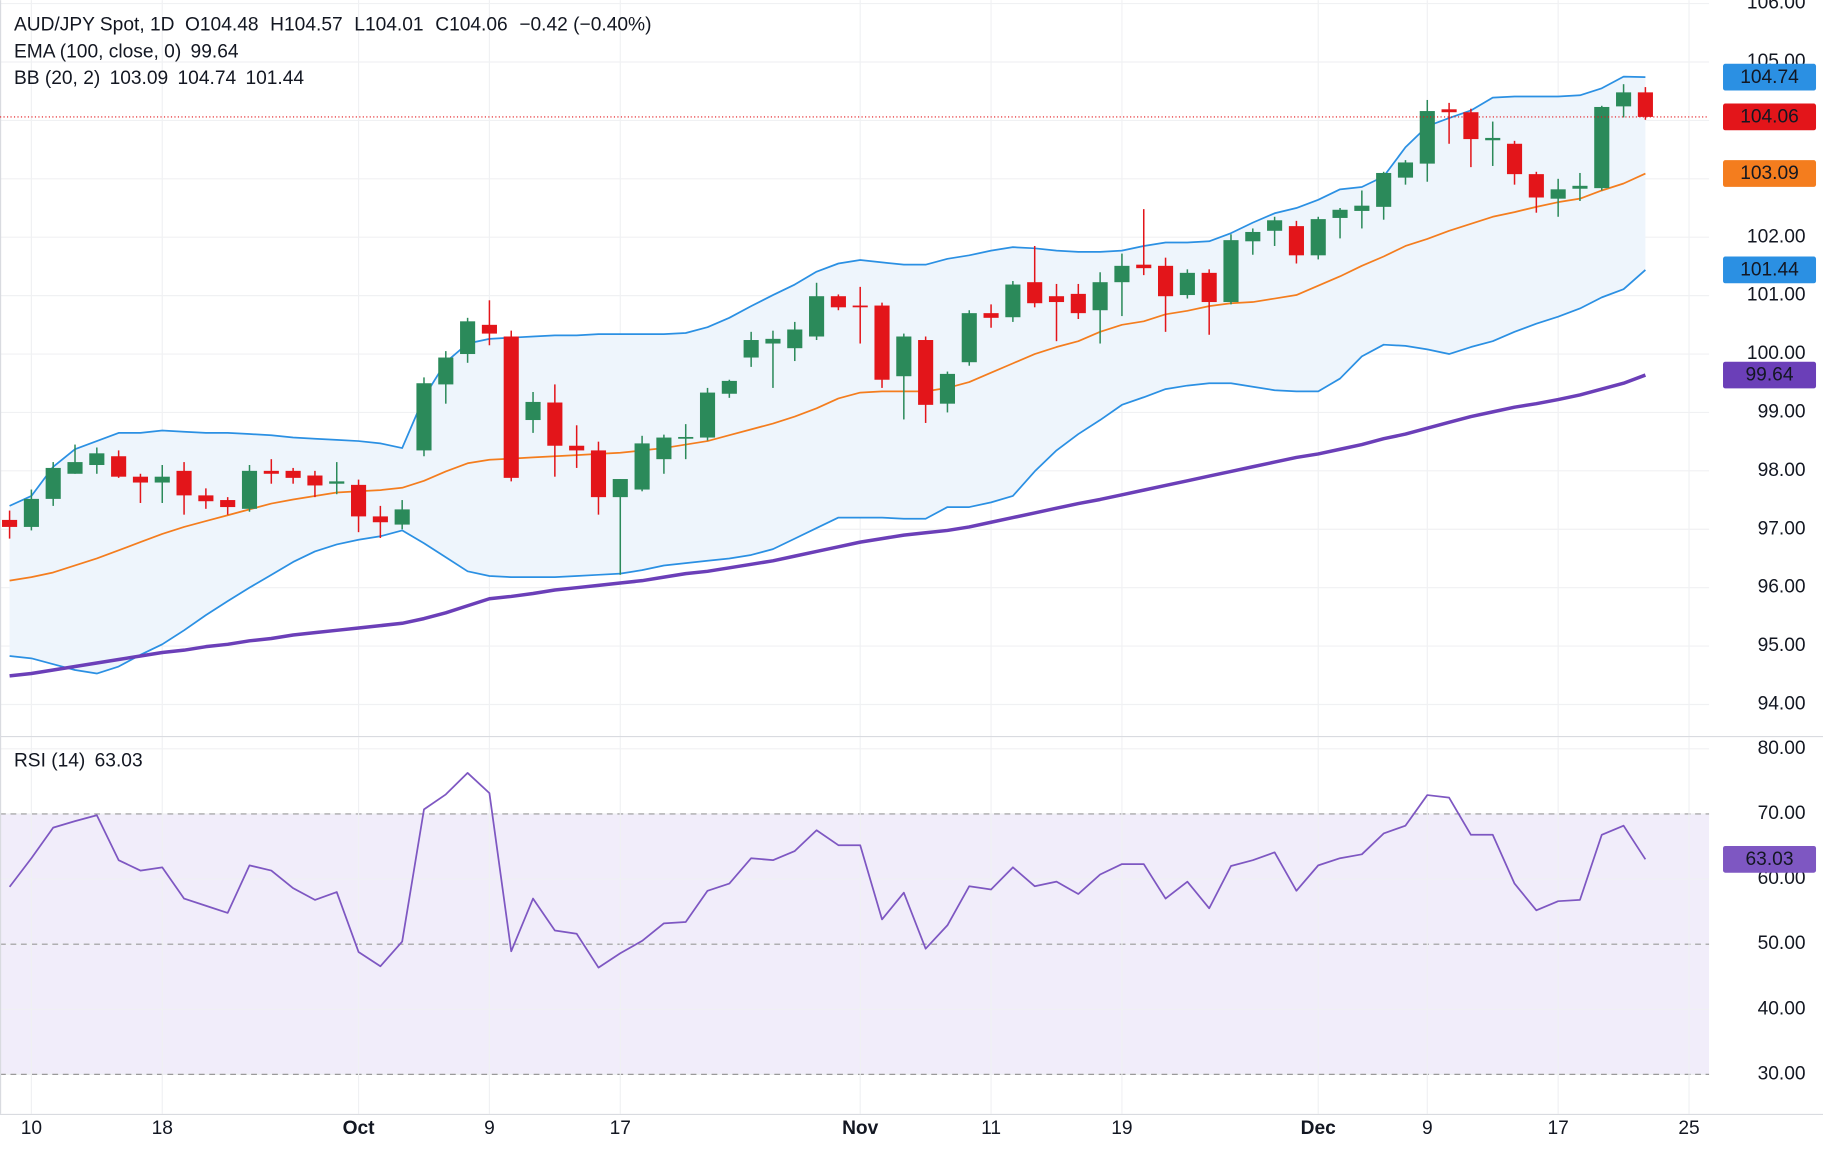  Describe the element at coordinates (162, 1128) in the screenshot. I see `x-tick-label: 18` at that location.